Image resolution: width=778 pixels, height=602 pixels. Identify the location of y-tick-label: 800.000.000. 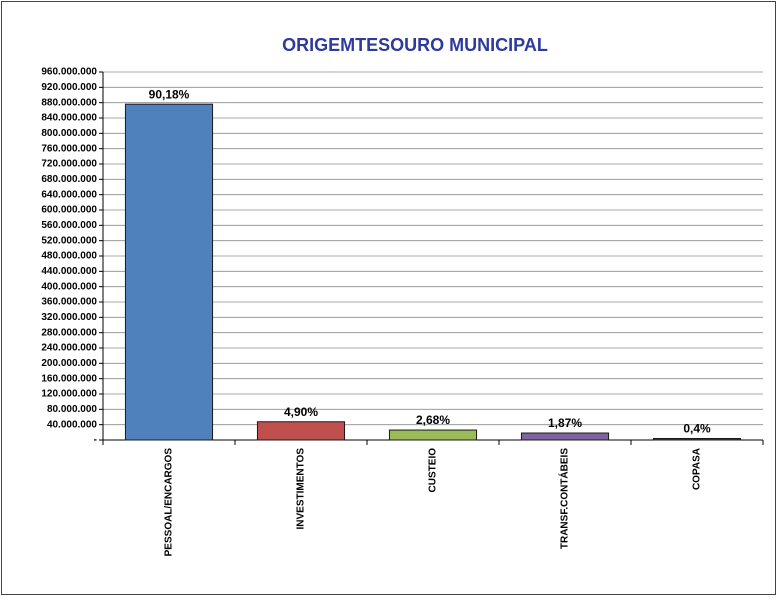
(69, 133).